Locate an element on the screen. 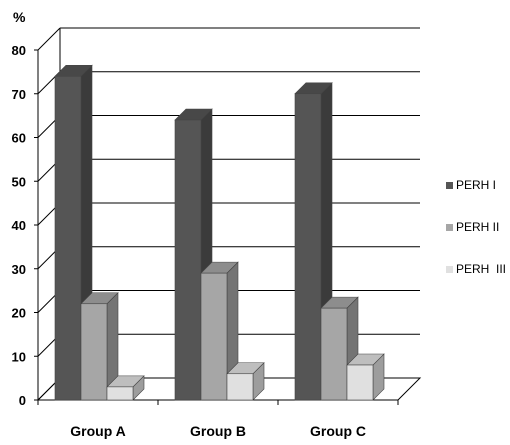 The height and width of the screenshot is (445, 510). y-tick-label: 40 is located at coordinates (19, 225).